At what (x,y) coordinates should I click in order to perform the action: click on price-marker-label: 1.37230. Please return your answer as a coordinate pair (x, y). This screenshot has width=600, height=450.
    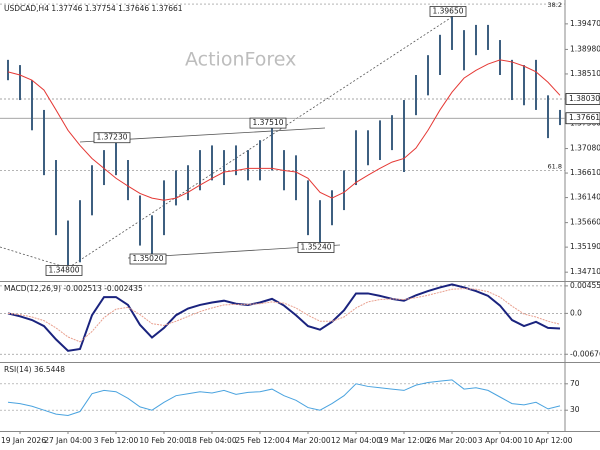
    Looking at the image, I should click on (111, 137).